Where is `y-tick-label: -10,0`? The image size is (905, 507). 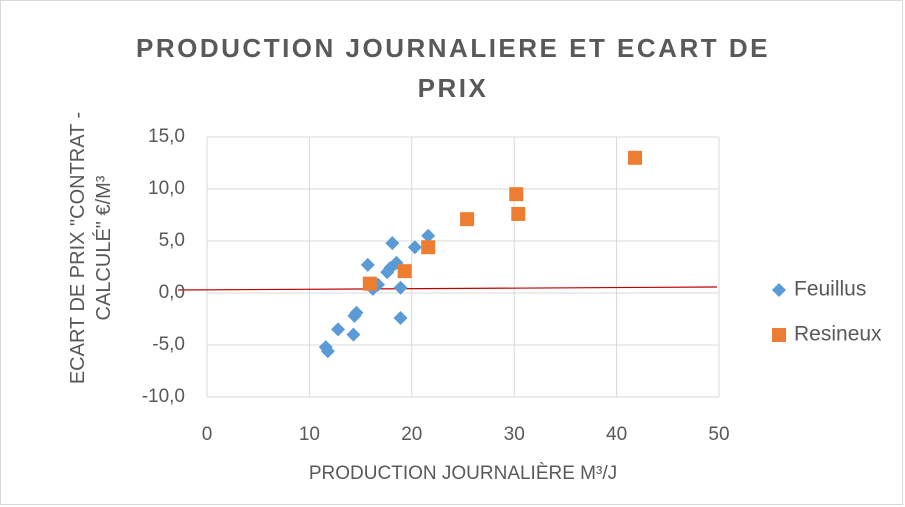 y-tick-label: -10,0 is located at coordinates (163, 396).